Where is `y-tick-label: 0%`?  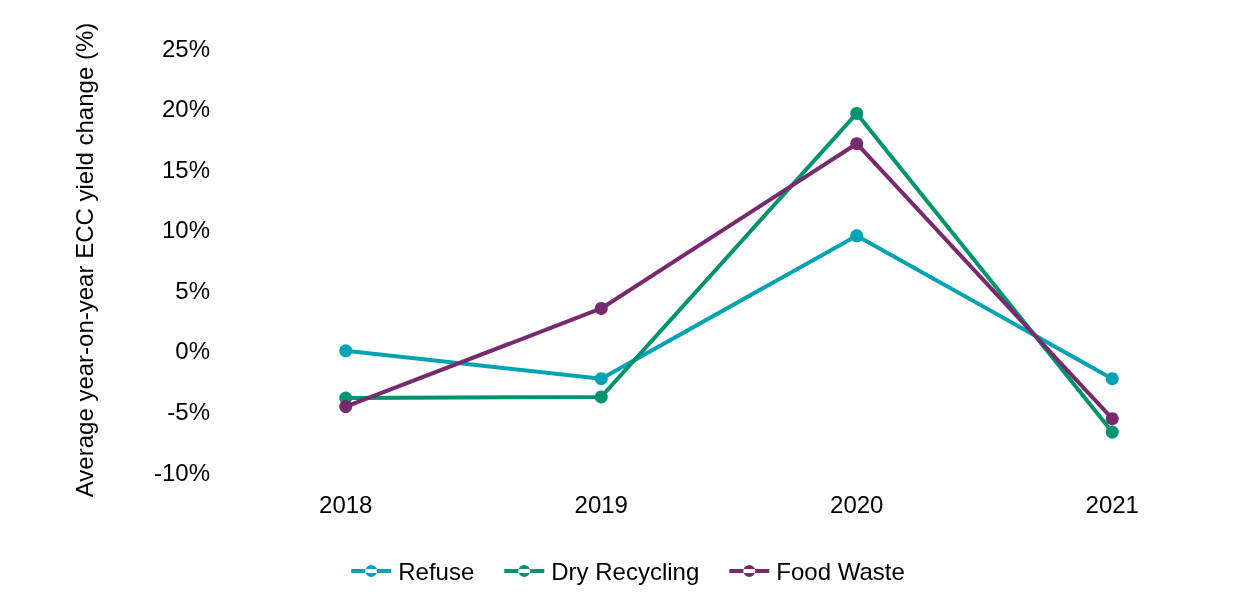
y-tick-label: 0% is located at coordinates (192, 351).